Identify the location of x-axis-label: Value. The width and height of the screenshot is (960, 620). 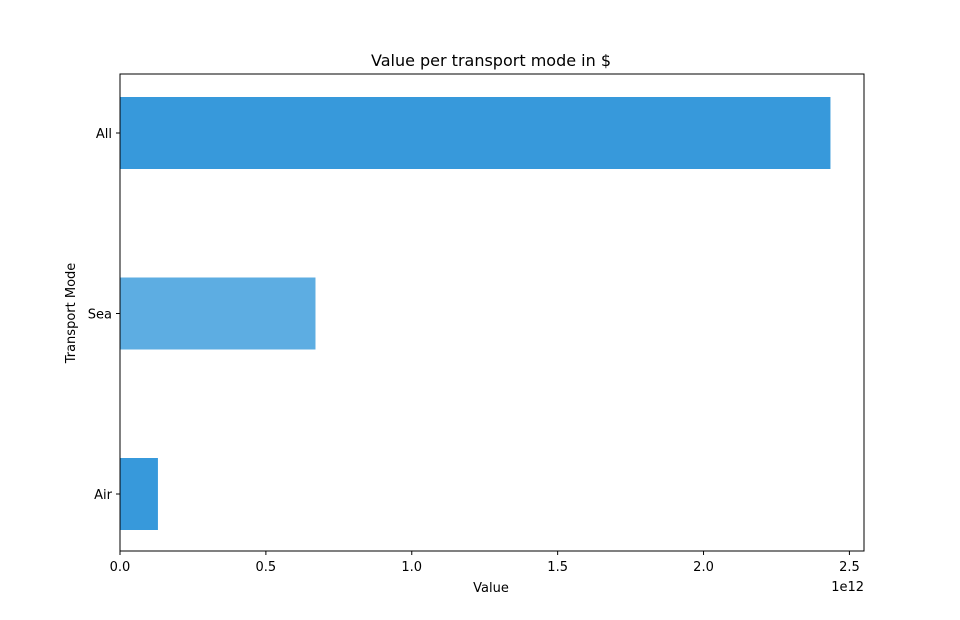
(491, 588).